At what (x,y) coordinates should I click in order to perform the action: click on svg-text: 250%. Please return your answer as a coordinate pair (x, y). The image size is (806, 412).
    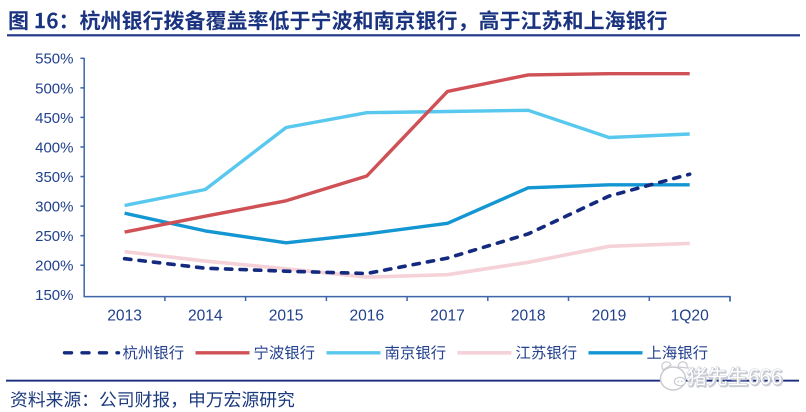
    Looking at the image, I should click on (54, 236).